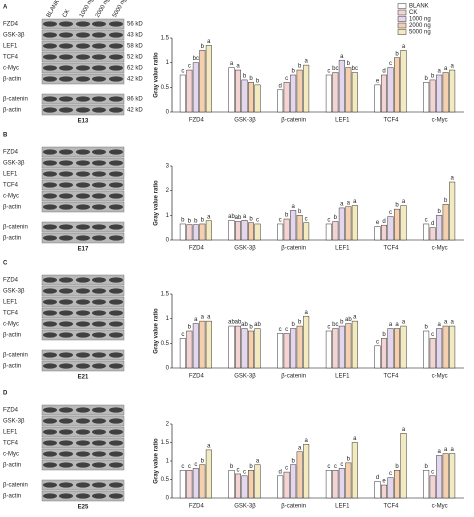 The height and width of the screenshot is (517, 474). What do you see at coordinates (440, 121) in the screenshot?
I see `x-tick-label: c-Myc` at bounding box center [440, 121].